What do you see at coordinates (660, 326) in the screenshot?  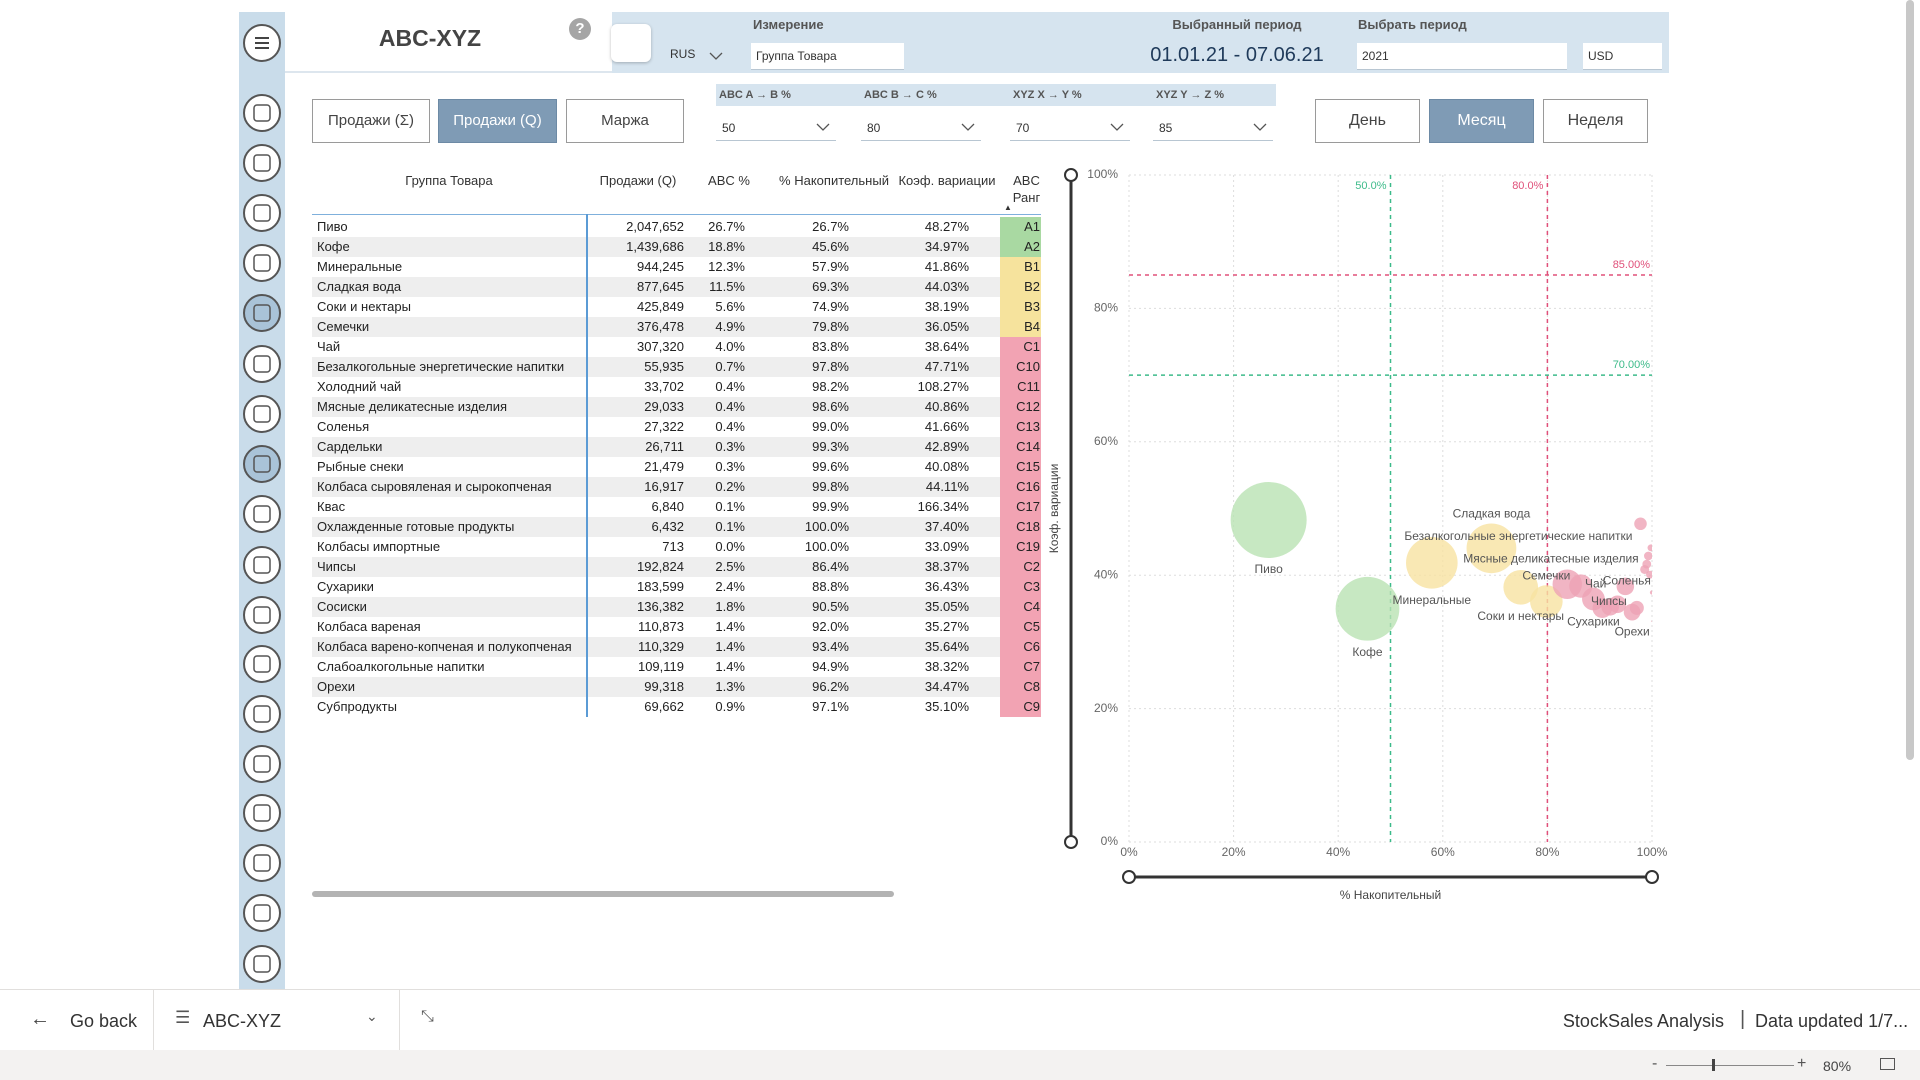 I see `table-cell: 376,478` at bounding box center [660, 326].